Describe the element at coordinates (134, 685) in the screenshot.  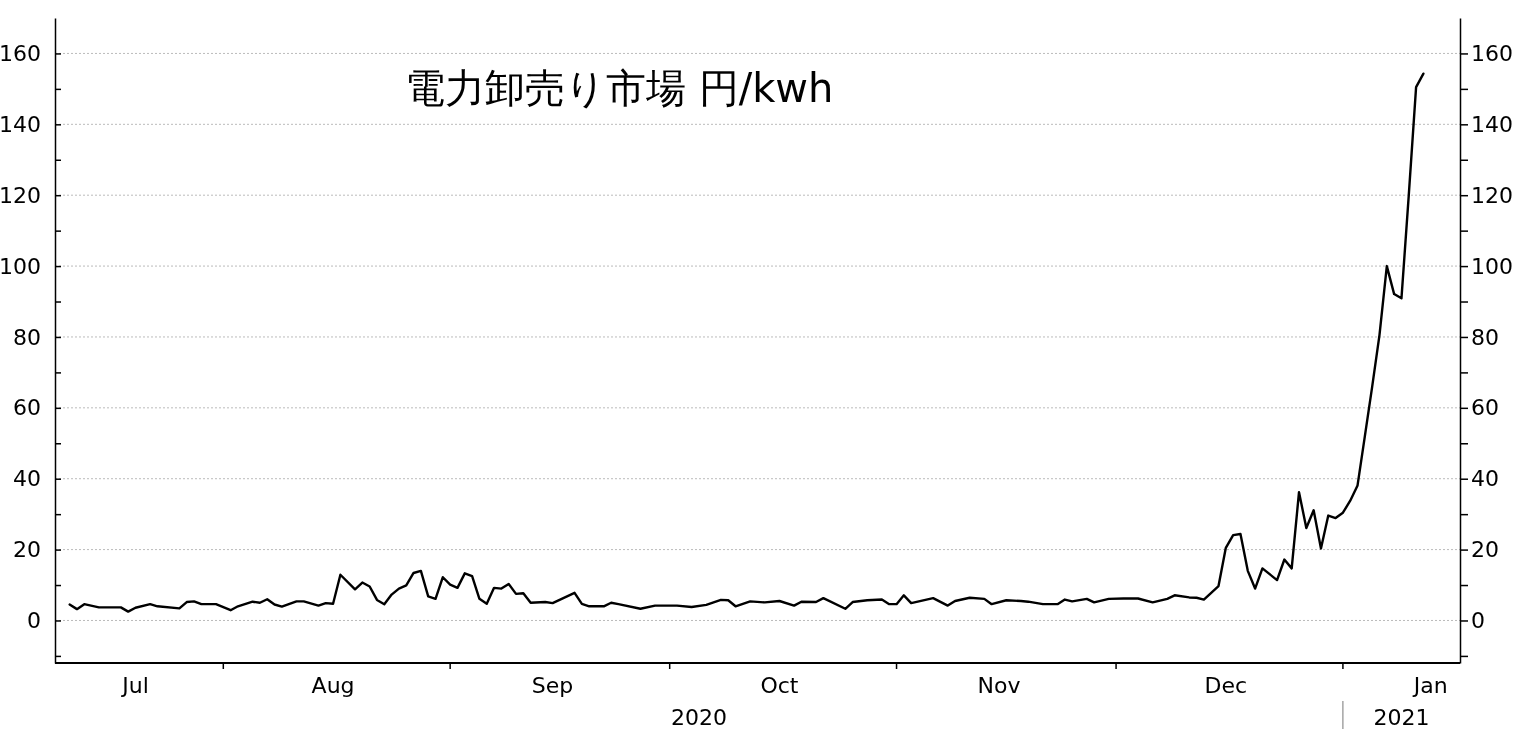
I see `x-tick-label: Jul` at that location.